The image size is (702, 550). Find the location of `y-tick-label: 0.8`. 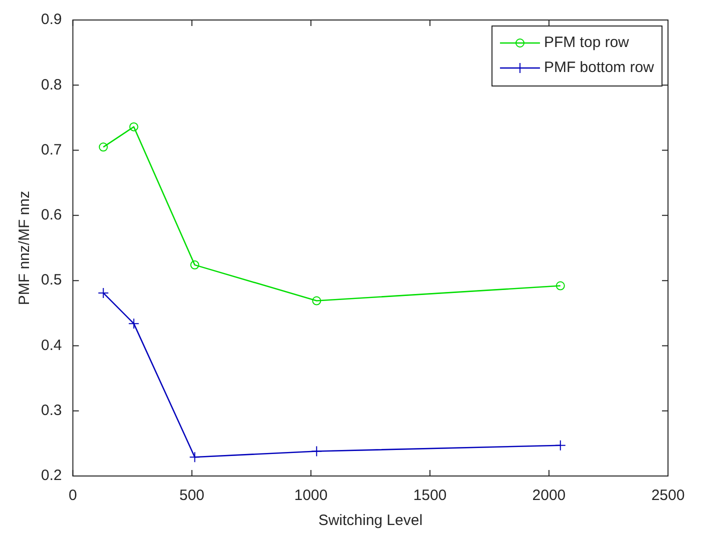

y-tick-label: 0.8 is located at coordinates (51, 85).